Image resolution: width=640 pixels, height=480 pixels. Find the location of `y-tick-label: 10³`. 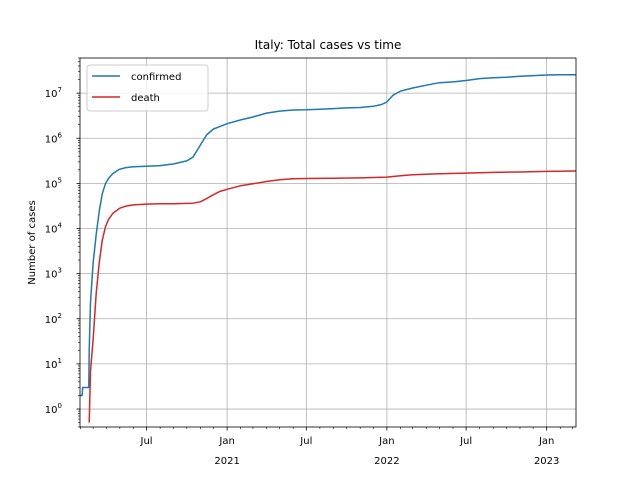

y-tick-label: 10³ is located at coordinates (53, 274).